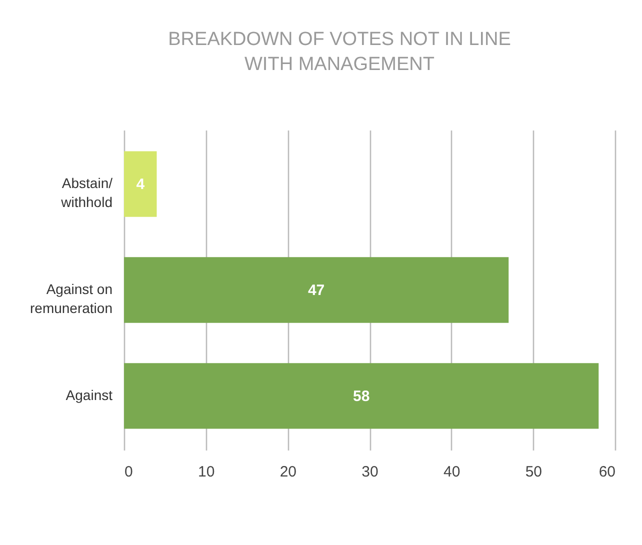  What do you see at coordinates (339, 52) in the screenshot?
I see `chart-title: BREAKDOWN OF VOTES NOT IN LINE WITH MANAGEMENT` at bounding box center [339, 52].